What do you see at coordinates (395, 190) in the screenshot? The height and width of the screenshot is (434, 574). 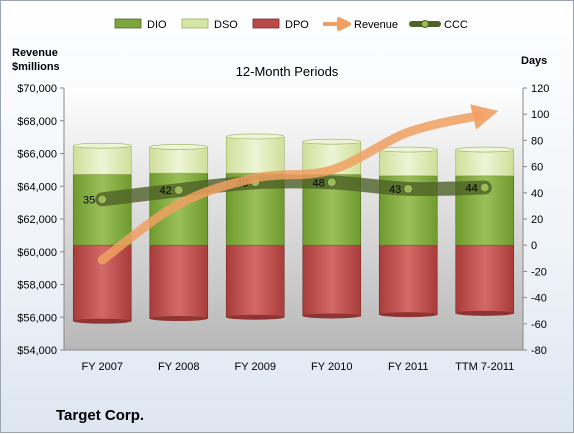 I see `ccc-data-label: 43` at bounding box center [395, 190].